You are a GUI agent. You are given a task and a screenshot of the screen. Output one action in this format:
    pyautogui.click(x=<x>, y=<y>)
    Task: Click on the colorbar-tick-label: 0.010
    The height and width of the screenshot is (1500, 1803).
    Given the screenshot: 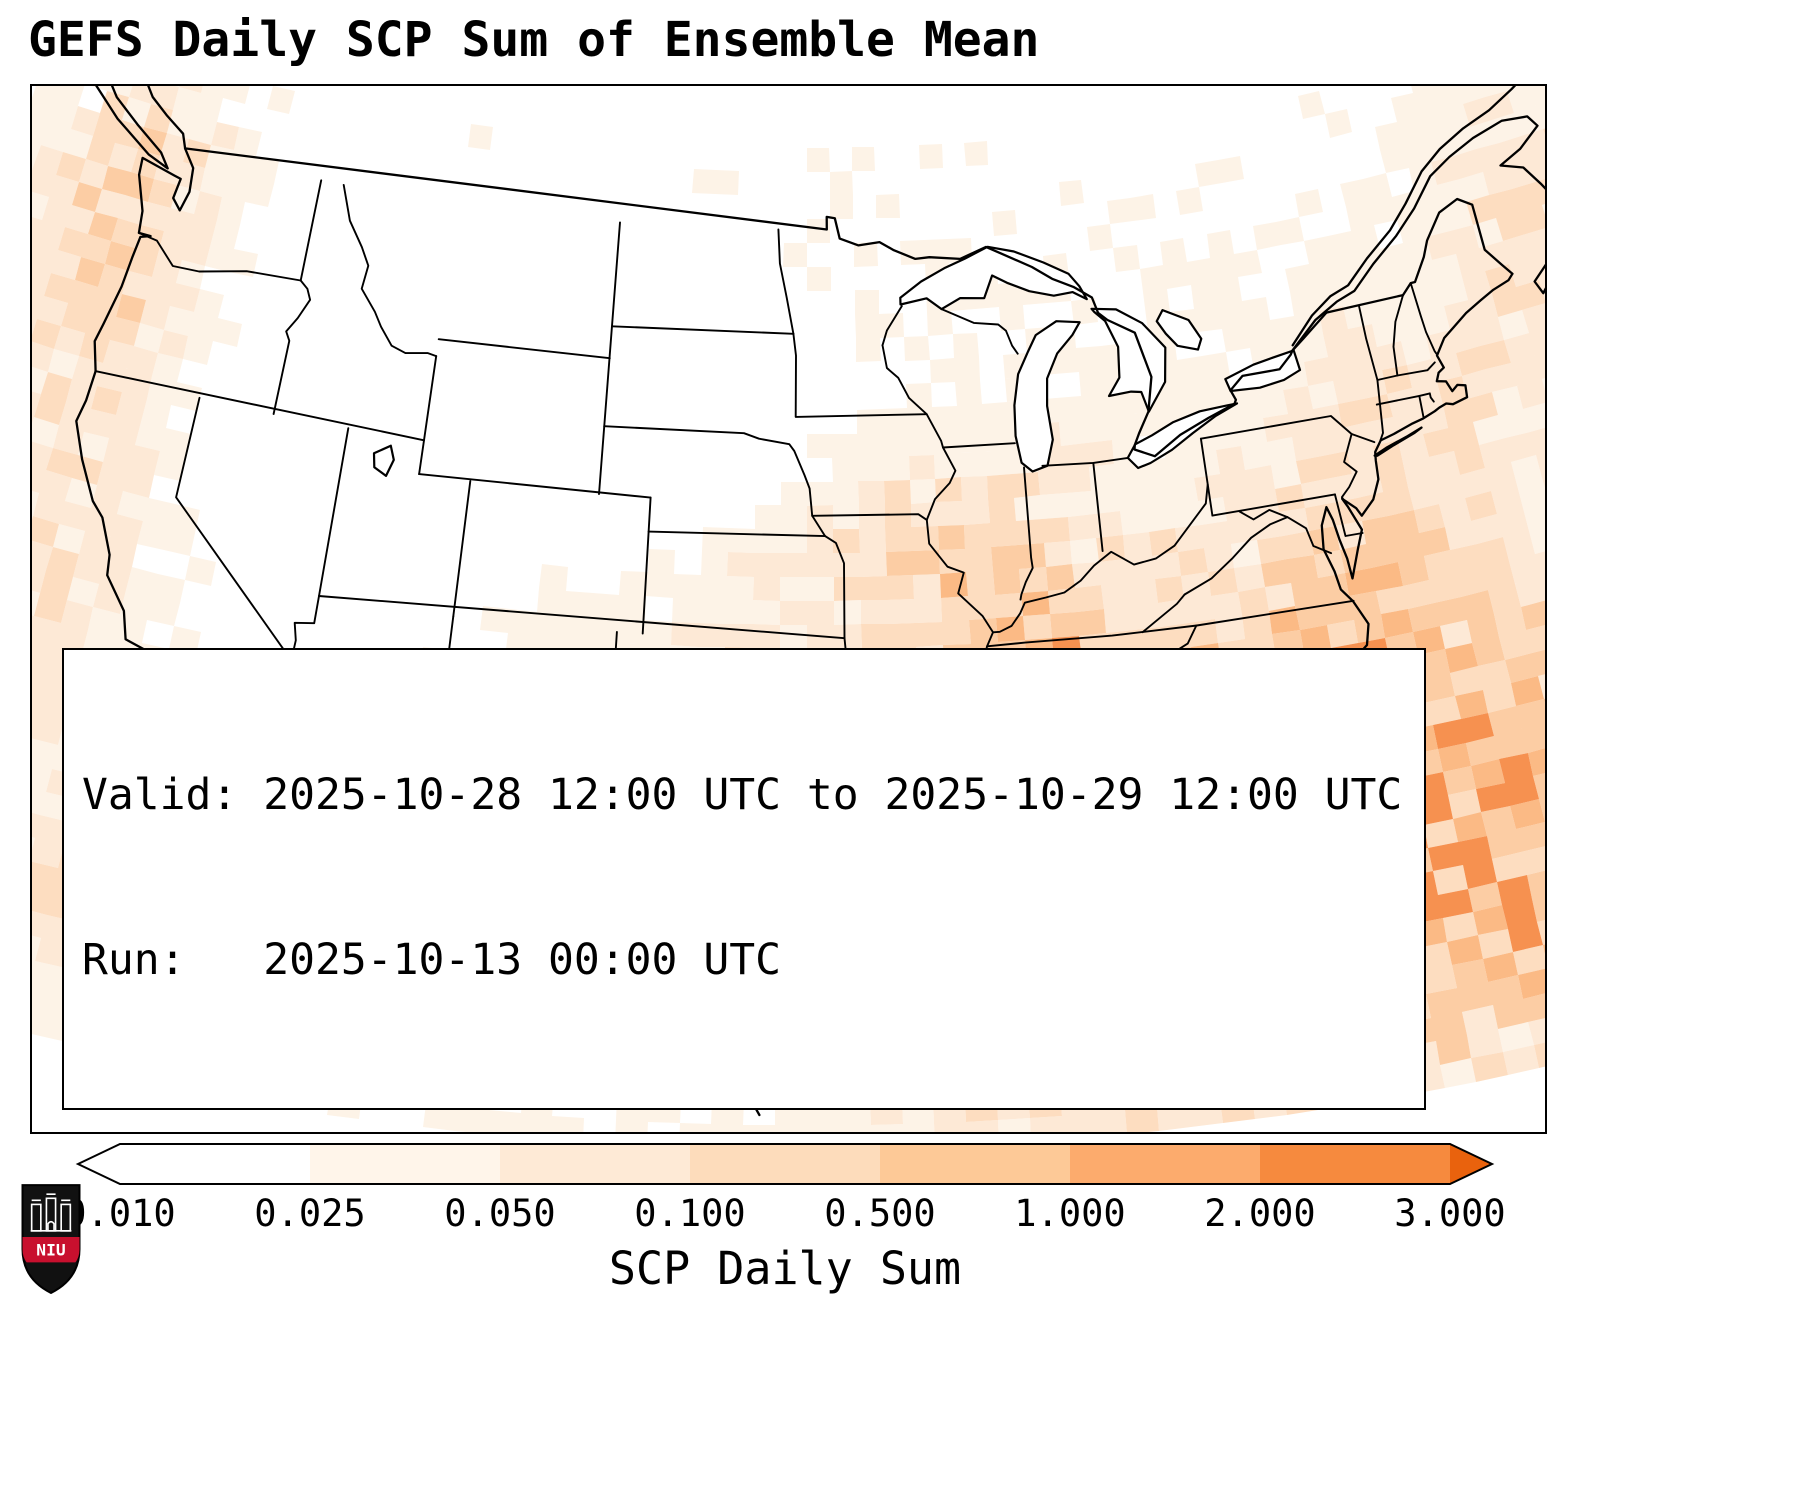 What is the action you would take?
    pyautogui.click(x=120, y=1213)
    